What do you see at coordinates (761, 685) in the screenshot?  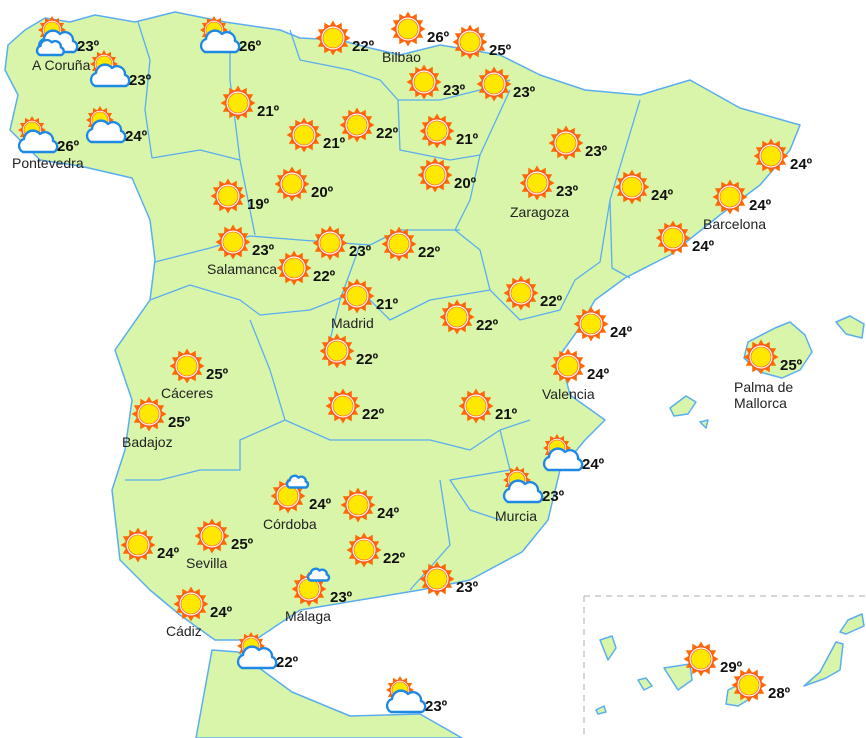 I see `forecast-marker: 28º` at bounding box center [761, 685].